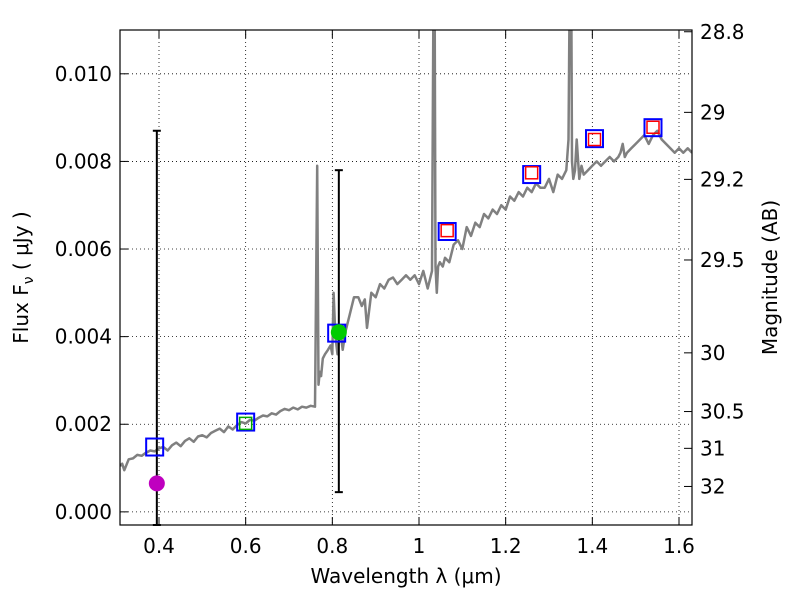 This screenshot has height=600, width=800. What do you see at coordinates (679, 546) in the screenshot?
I see `x-tick-label: 1.6` at bounding box center [679, 546].